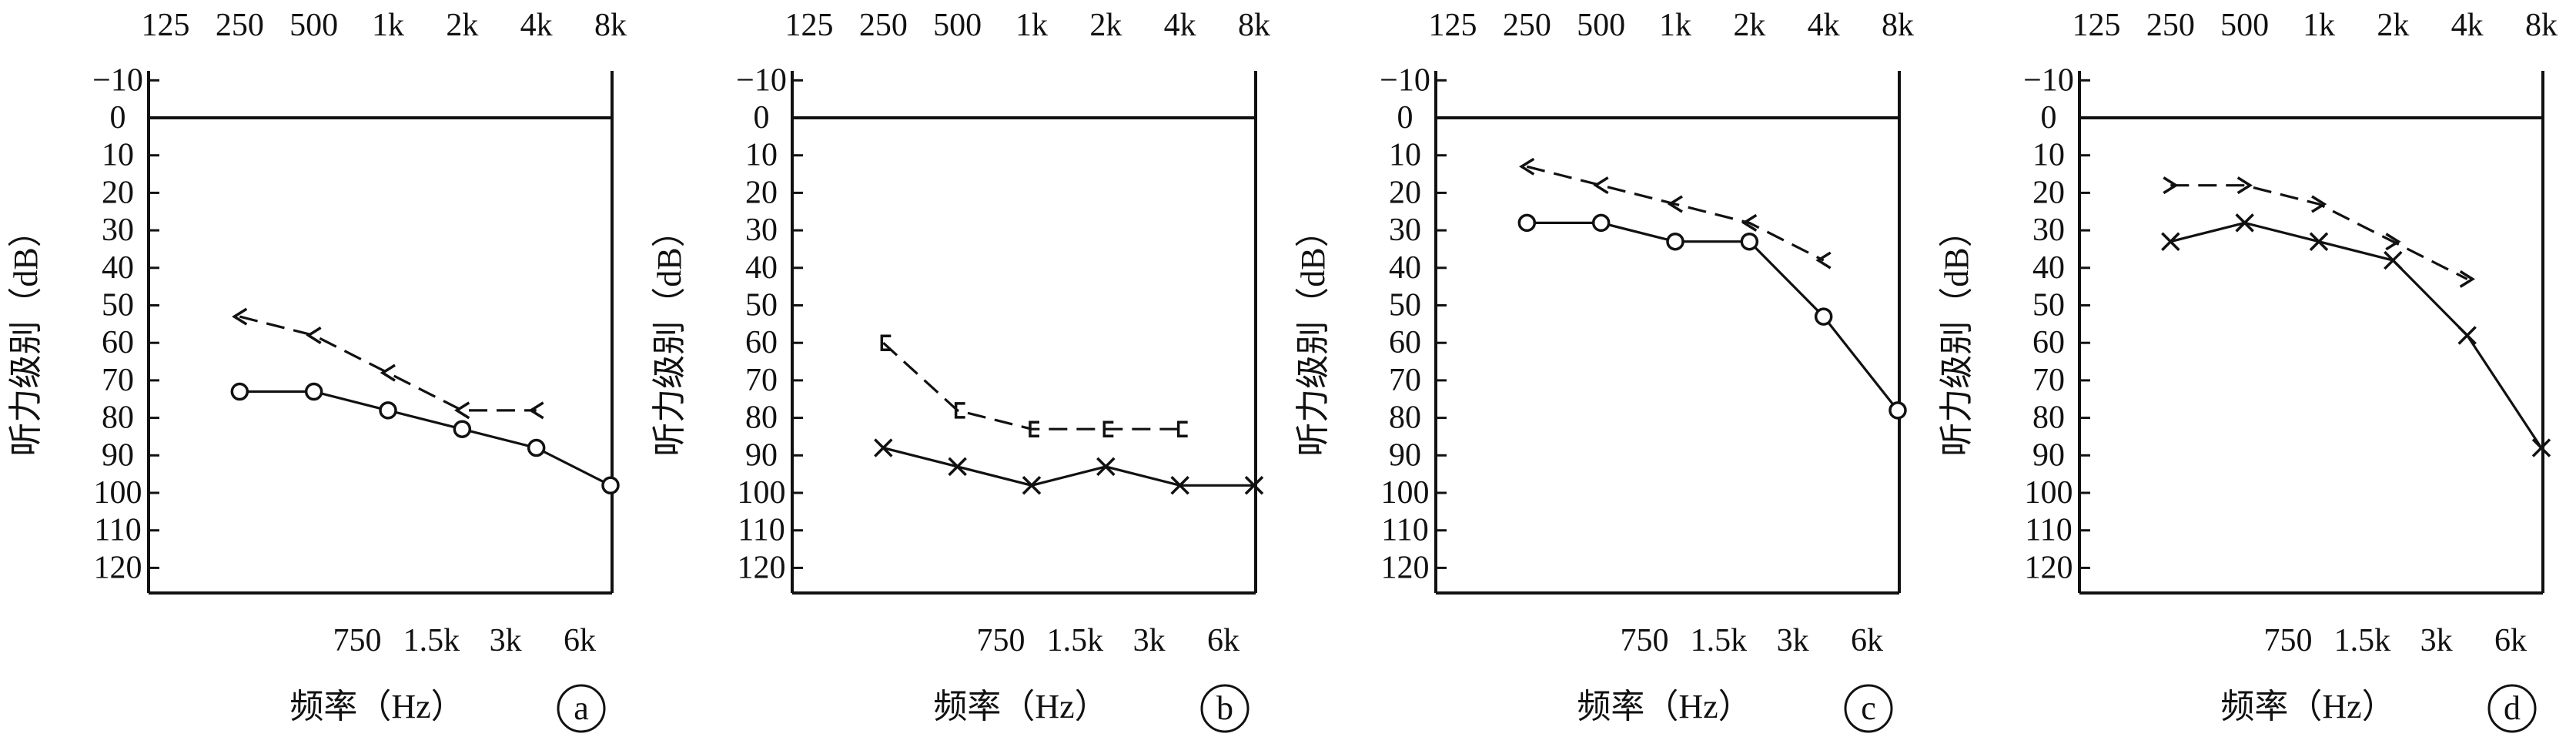 The width and height of the screenshot is (2576, 747). I want to click on y-tick-label: 30, so click(1405, 230).